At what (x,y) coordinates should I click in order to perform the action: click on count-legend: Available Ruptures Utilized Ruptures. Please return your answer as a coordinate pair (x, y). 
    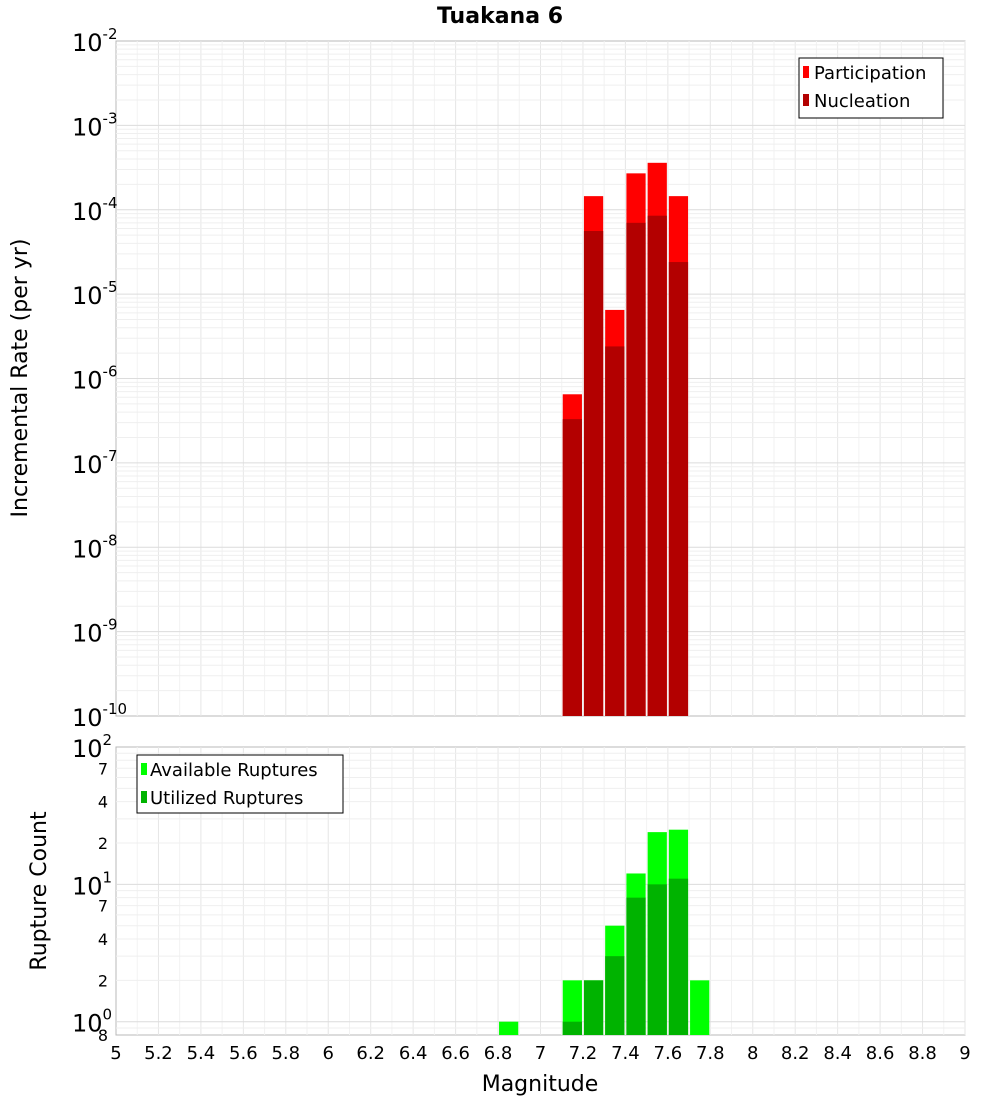
    Looking at the image, I should click on (240, 784).